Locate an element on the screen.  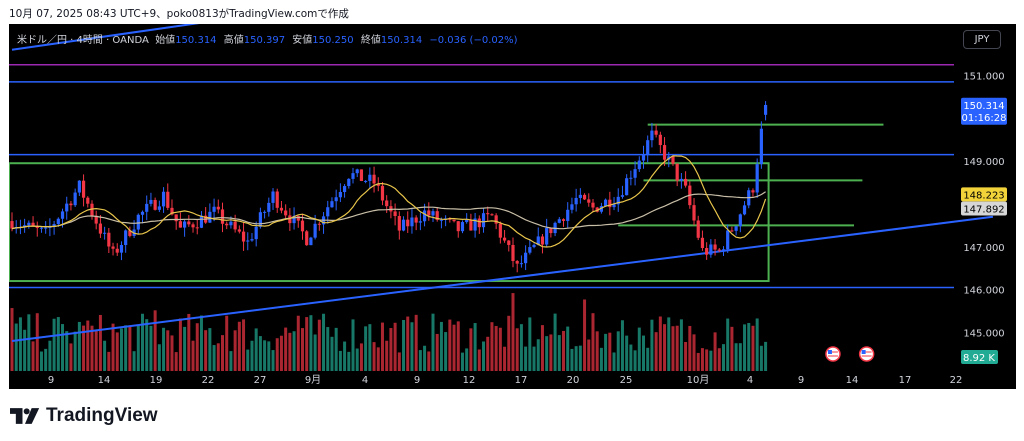
currency-button: JPY is located at coordinates (982, 39).